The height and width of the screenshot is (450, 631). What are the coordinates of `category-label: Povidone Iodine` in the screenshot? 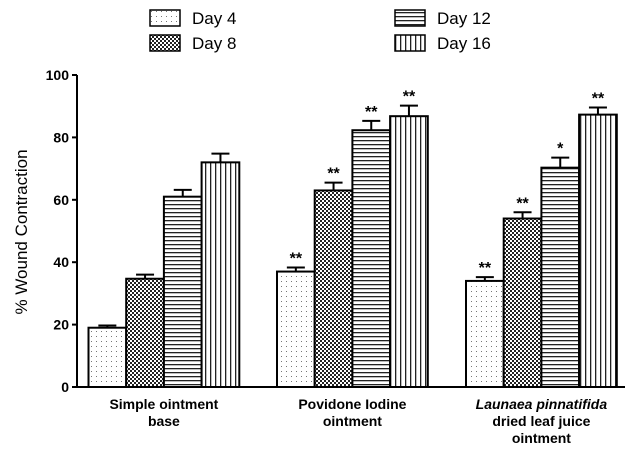 It's located at (352, 404).